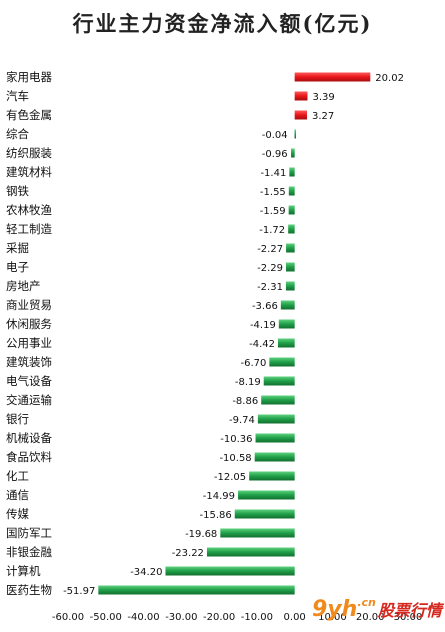 Image resolution: width=445 pixels, height=632 pixels. Describe the element at coordinates (408, 617) in the screenshot. I see `x-tick-label: 30.00` at that location.